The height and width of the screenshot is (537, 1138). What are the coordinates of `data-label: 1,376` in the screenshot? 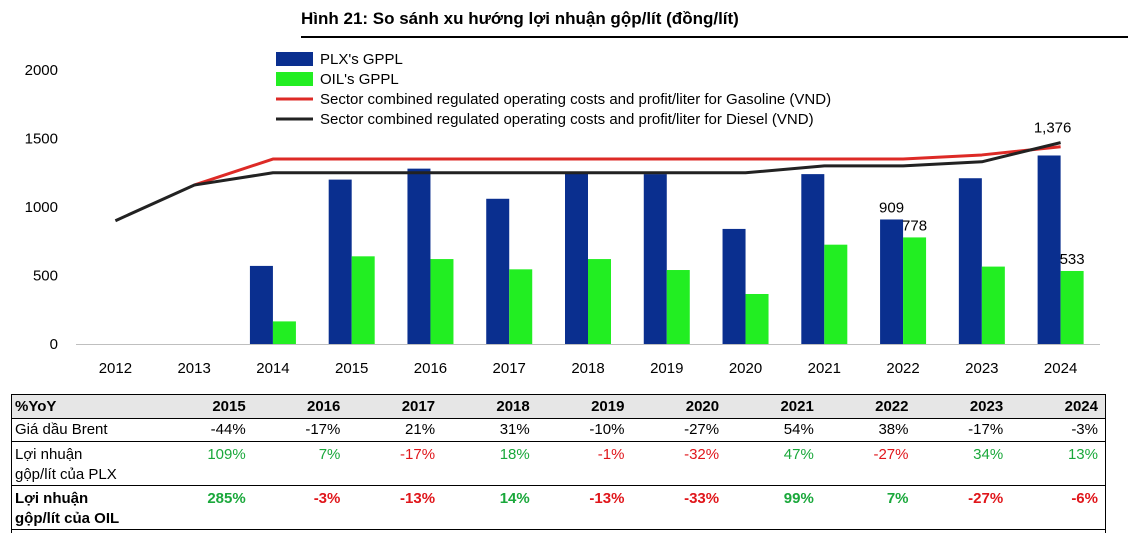 It's located at (1053, 128).